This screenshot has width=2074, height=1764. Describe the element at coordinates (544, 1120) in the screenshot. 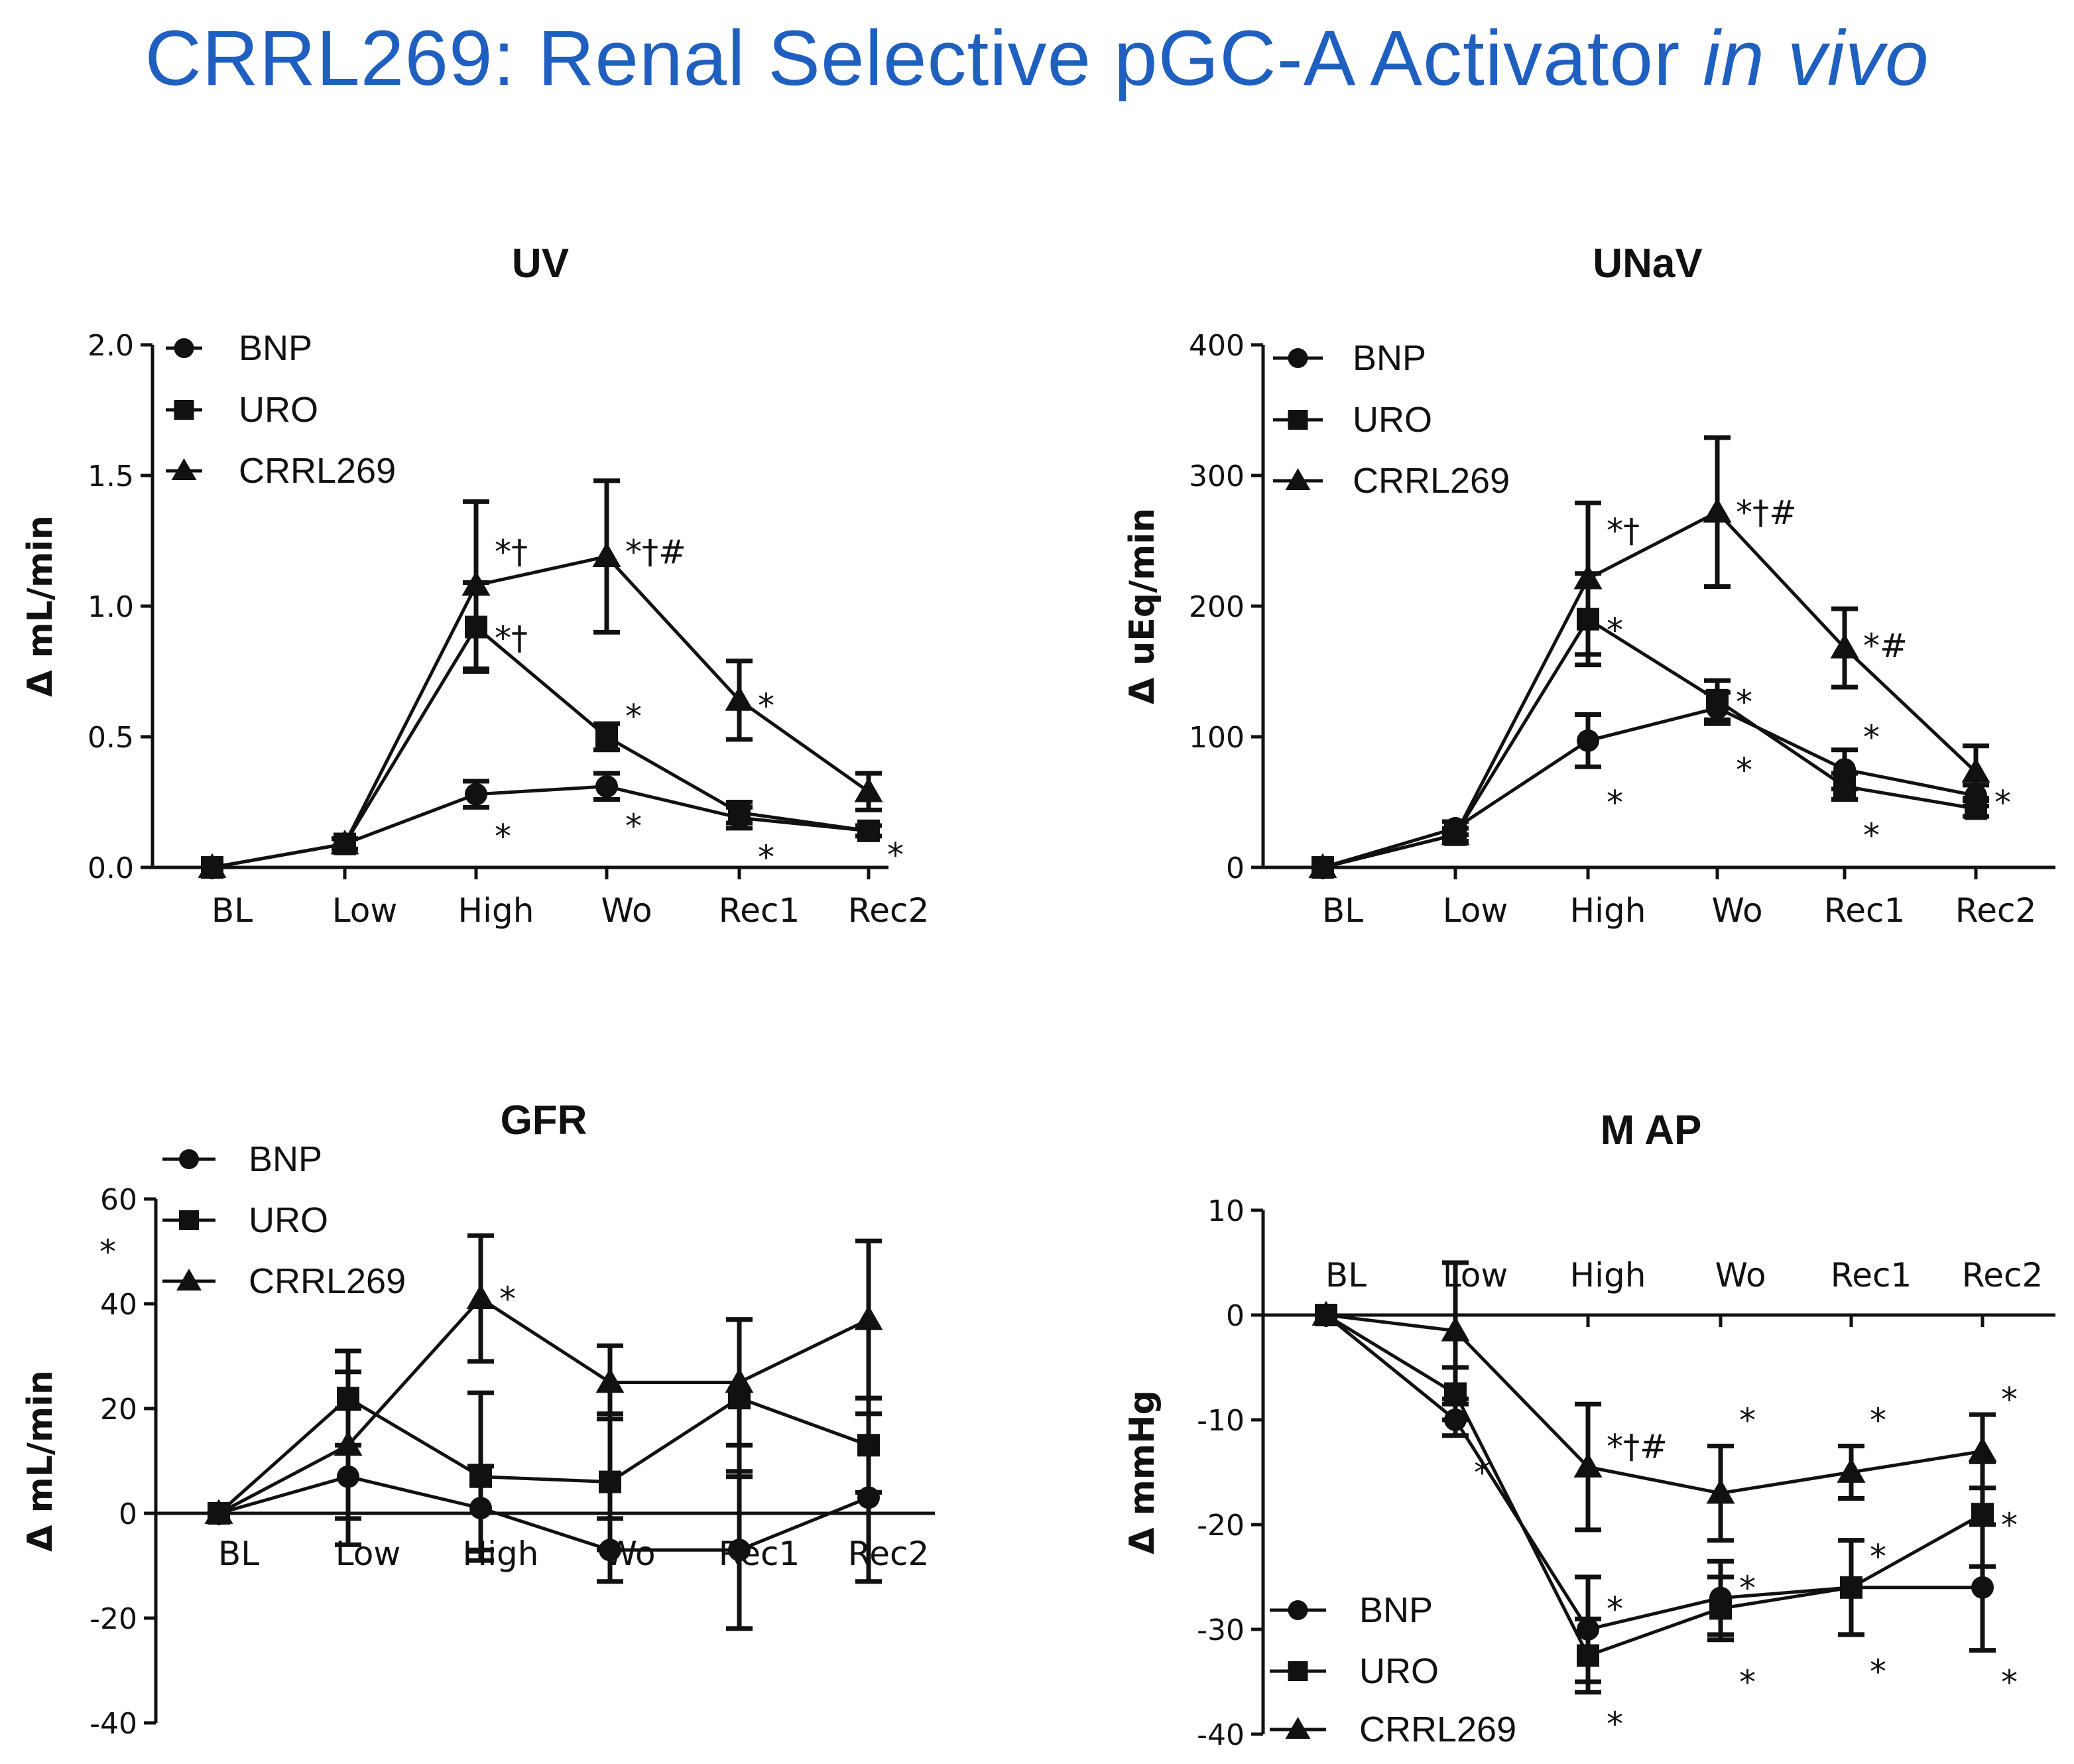

I see `chart-title: GFR` at that location.